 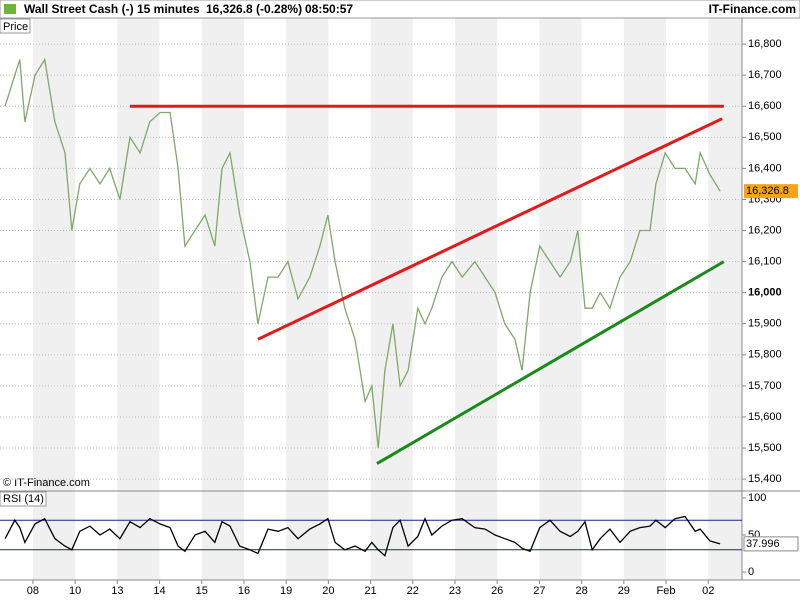 What do you see at coordinates (765, 417) in the screenshot?
I see `y-tick-label: 15,600` at bounding box center [765, 417].